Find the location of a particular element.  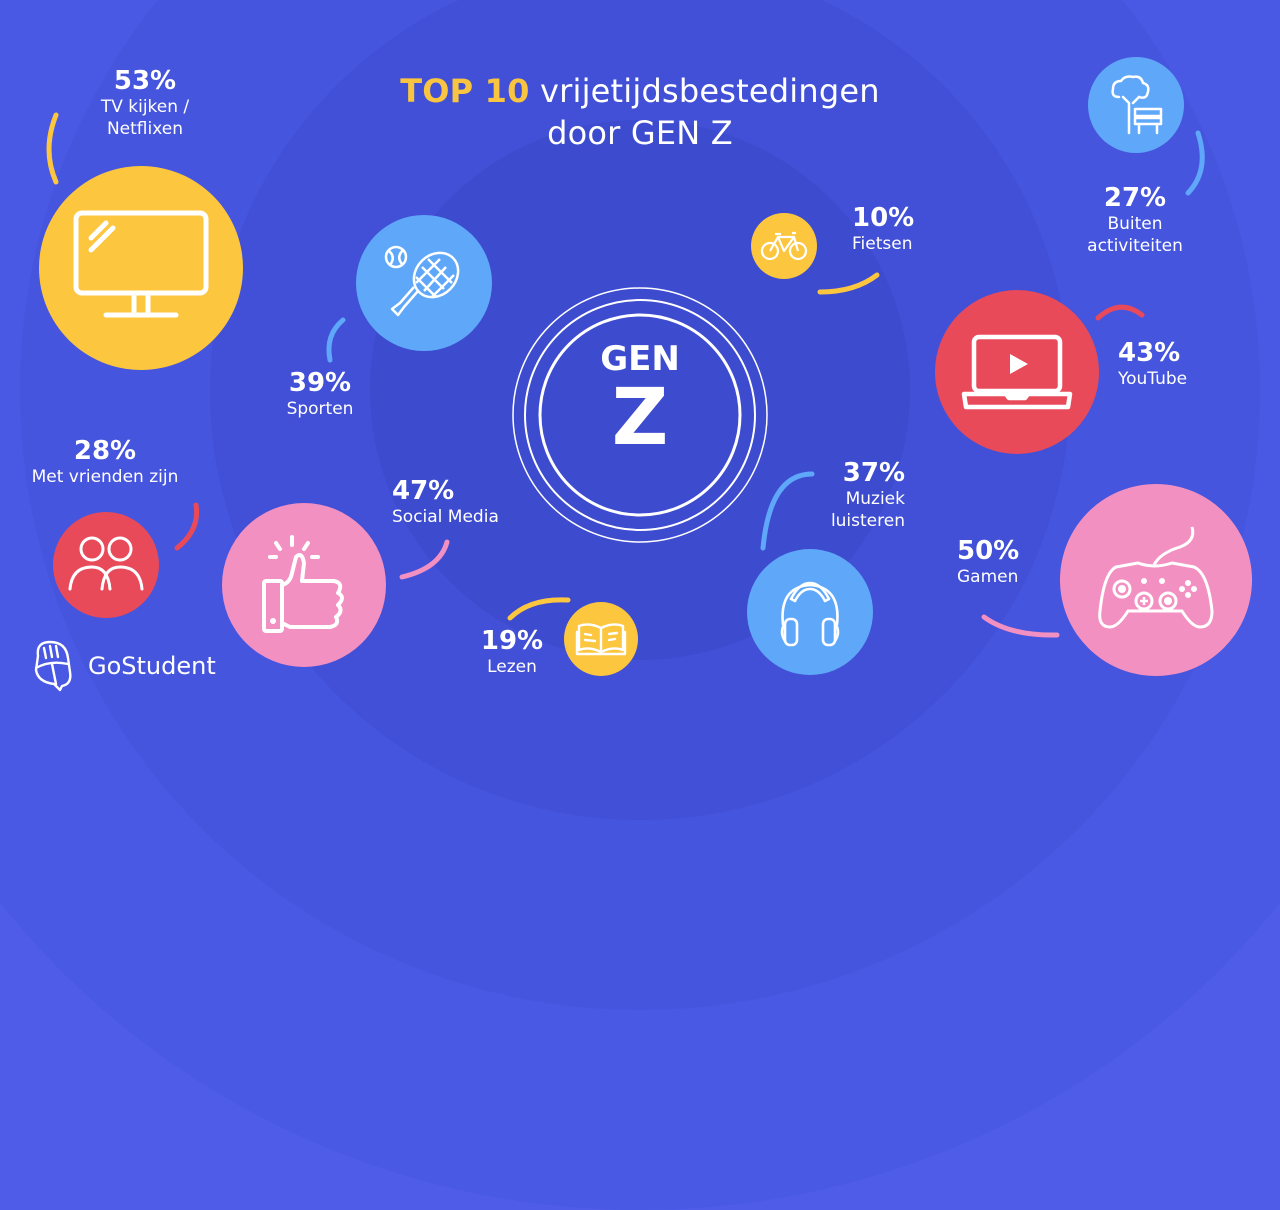

stat-label: Buiten is located at coordinates (1135, 224).